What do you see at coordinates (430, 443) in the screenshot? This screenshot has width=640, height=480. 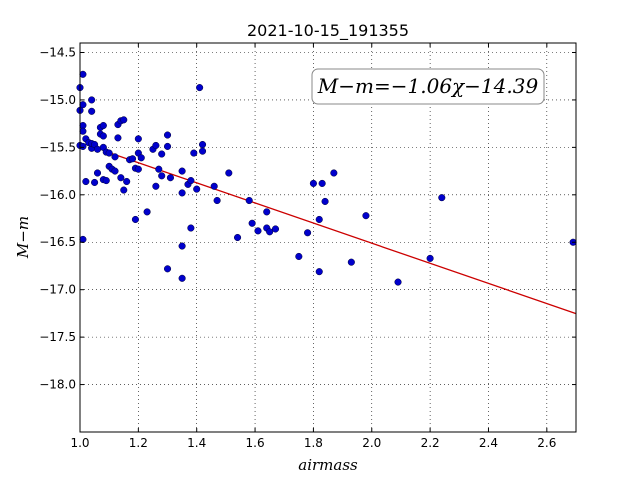 I see `x-tick-label: 2.2` at bounding box center [430, 443].